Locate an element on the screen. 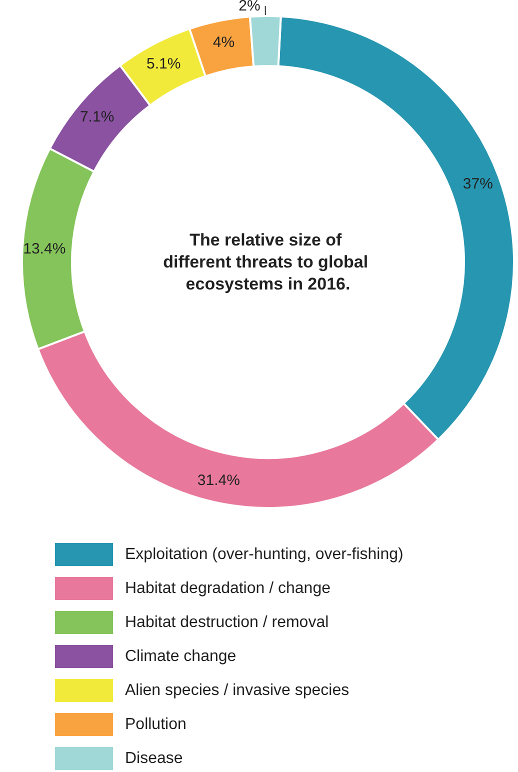 The height and width of the screenshot is (772, 518). legend-label: Habitat degradation / change is located at coordinates (228, 588).